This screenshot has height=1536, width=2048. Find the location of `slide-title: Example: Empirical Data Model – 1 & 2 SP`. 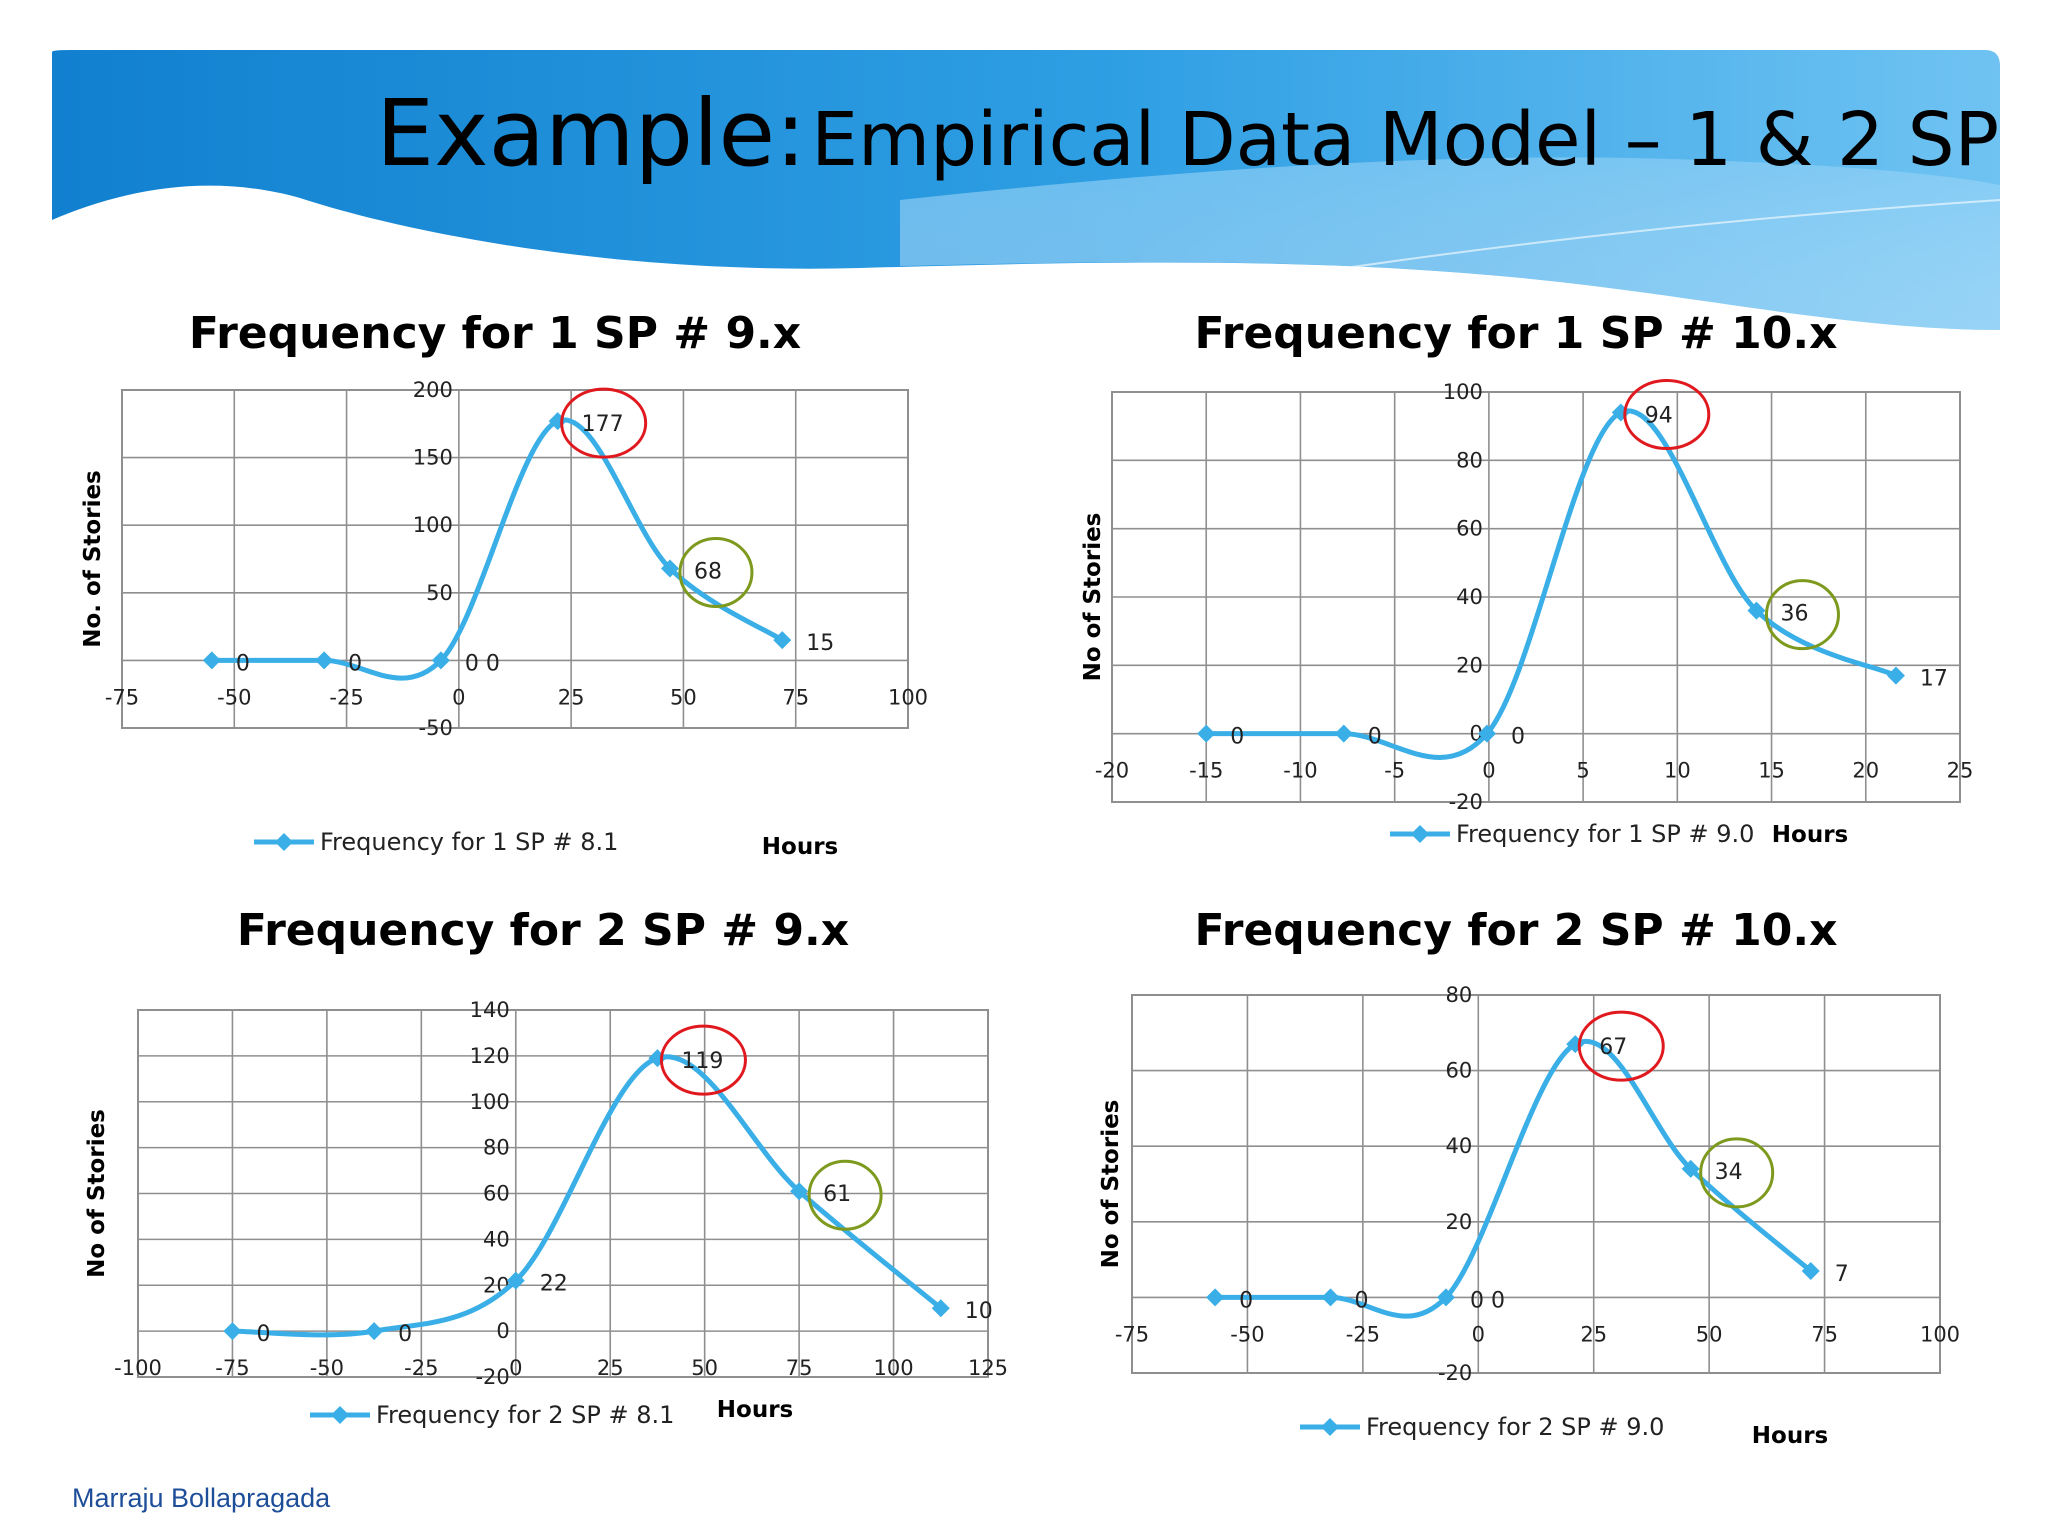

slide-title: Example: Empirical Data Model – 1 & 2 SP is located at coordinates (1196, 133).